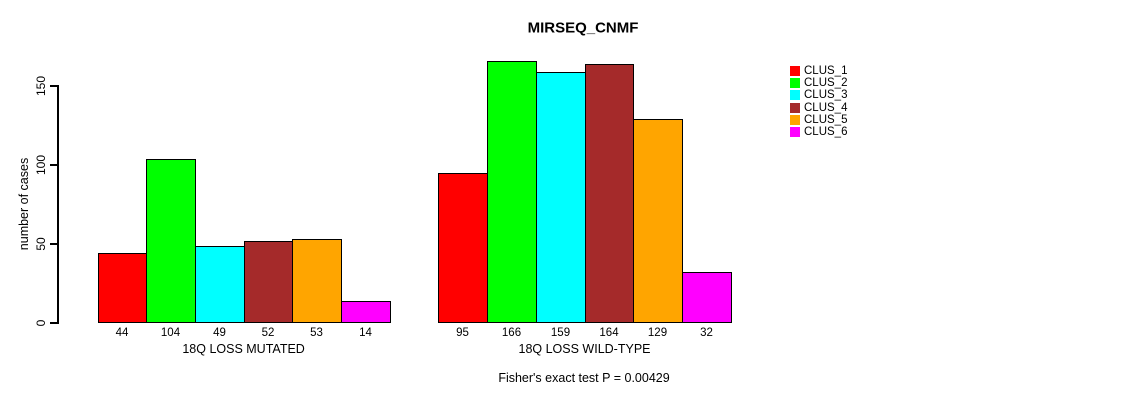 This screenshot has width=1140, height=400. I want to click on bar-value-label: 52, so click(268, 332).